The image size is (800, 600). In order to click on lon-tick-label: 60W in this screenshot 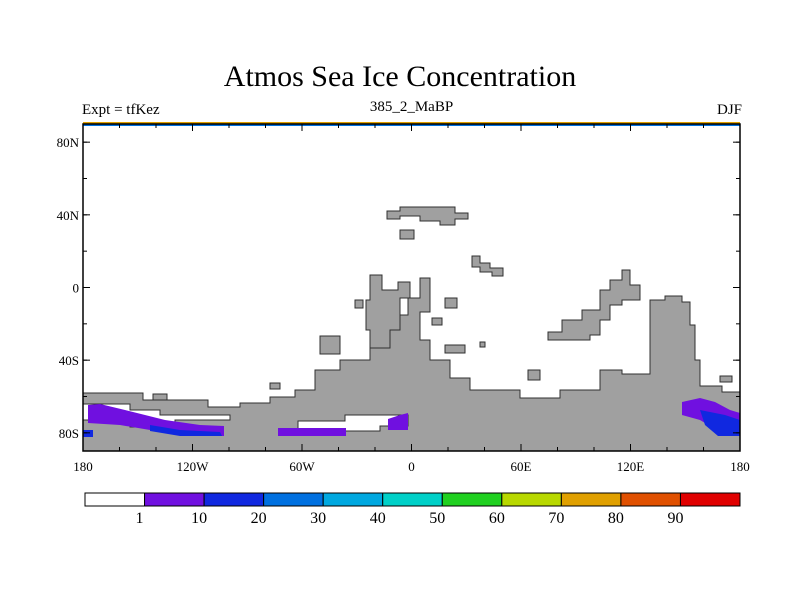, I will do `click(302, 466)`.